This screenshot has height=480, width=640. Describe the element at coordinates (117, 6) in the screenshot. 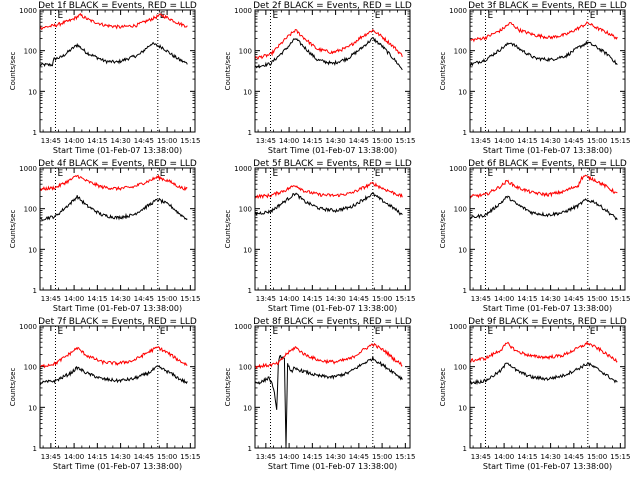

I see `panel-title: Det 1f BLACK = Events, RED = LLD` at that location.